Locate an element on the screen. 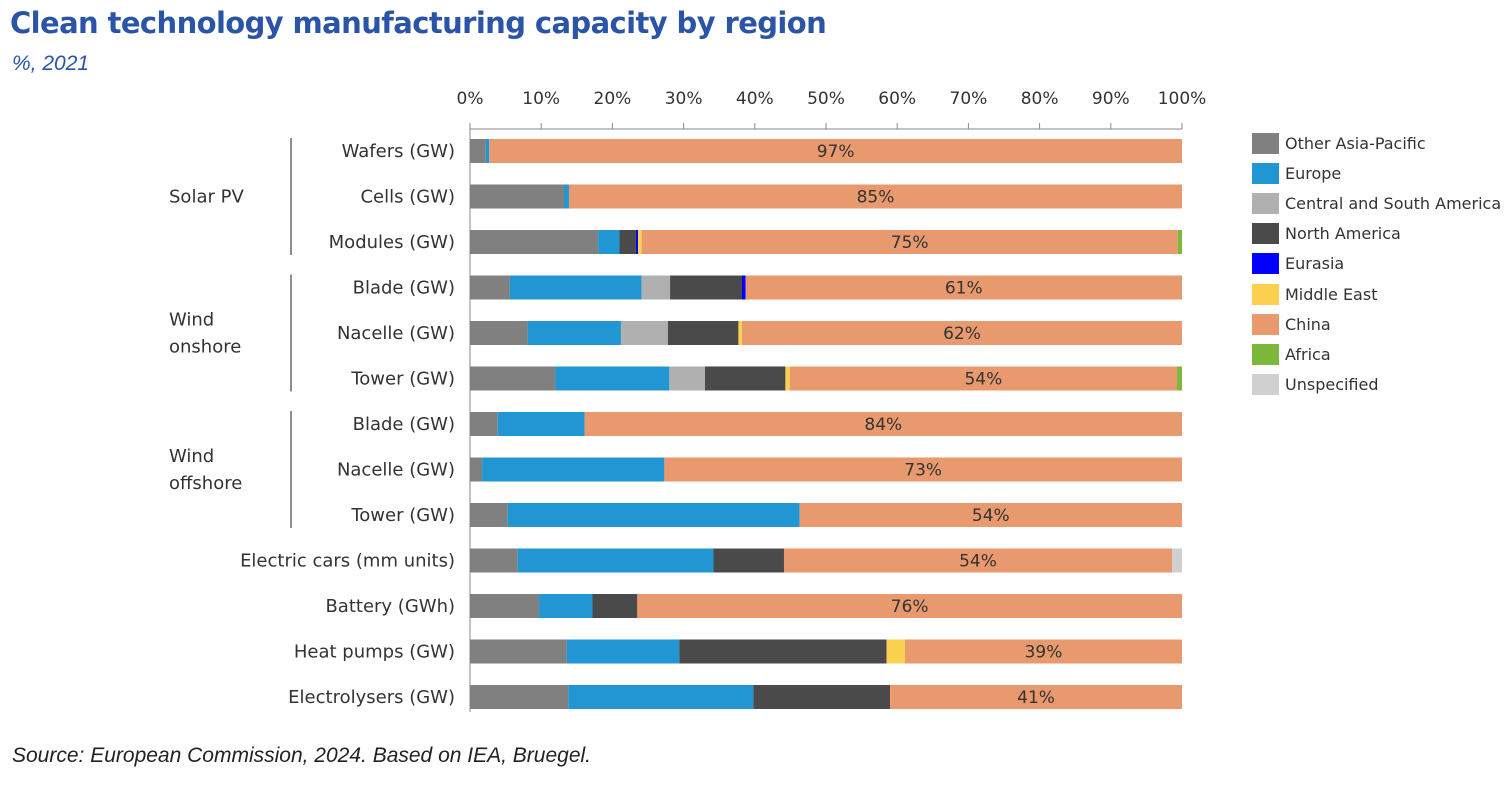 The image size is (1512, 786). group-label: onshore is located at coordinates (205, 347).